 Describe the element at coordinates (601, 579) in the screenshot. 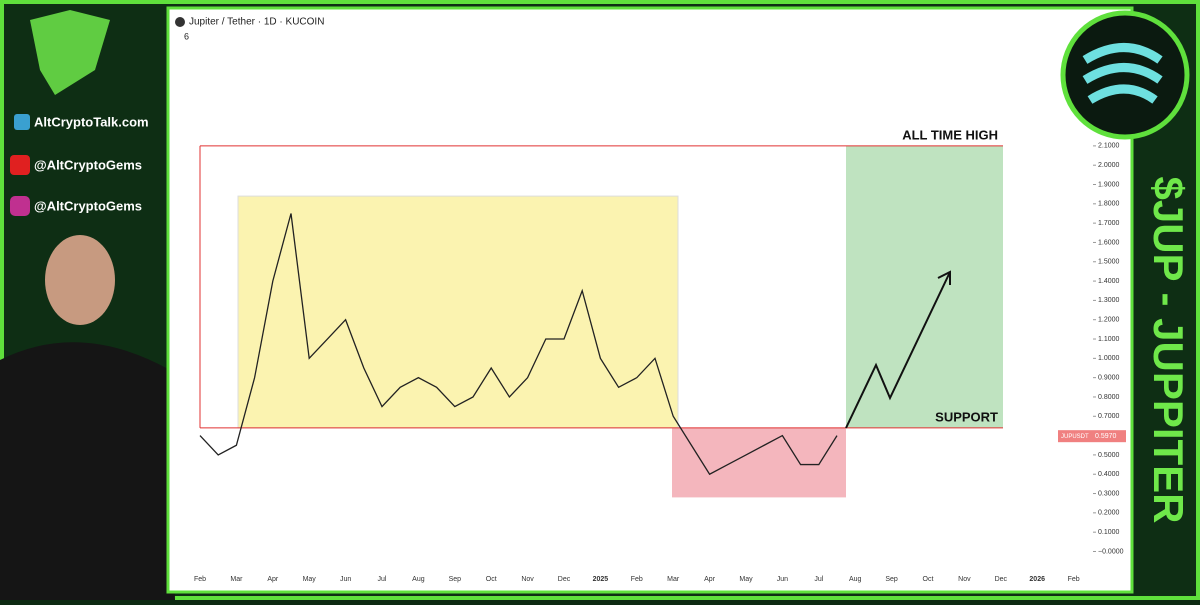

I see `x-tick-label: 2025` at that location.